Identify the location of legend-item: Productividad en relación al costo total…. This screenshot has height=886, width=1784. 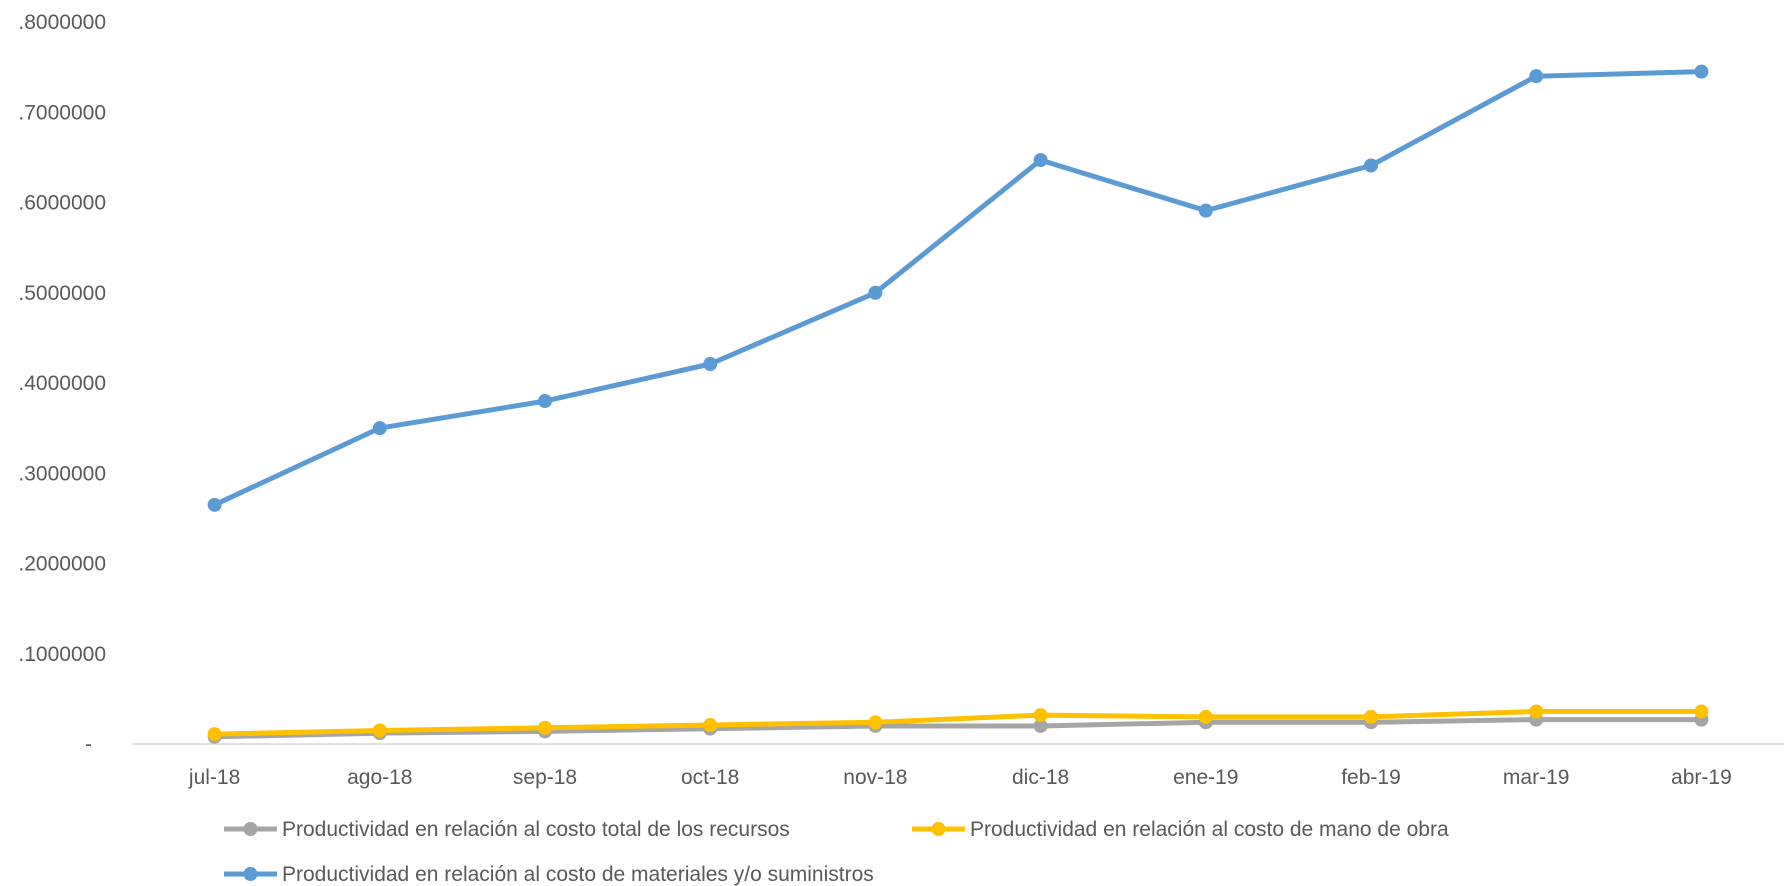
(507, 829).